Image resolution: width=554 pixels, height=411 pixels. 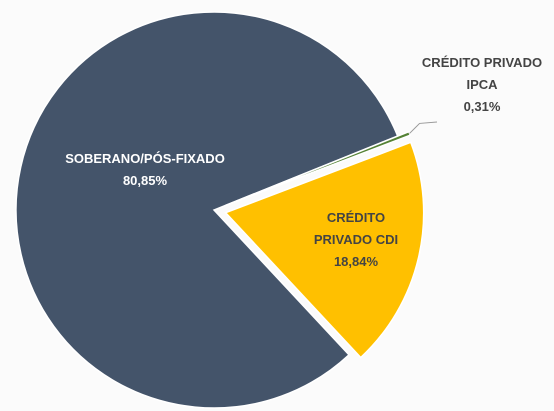 I want to click on value-label: 18,84%, so click(x=356, y=261).